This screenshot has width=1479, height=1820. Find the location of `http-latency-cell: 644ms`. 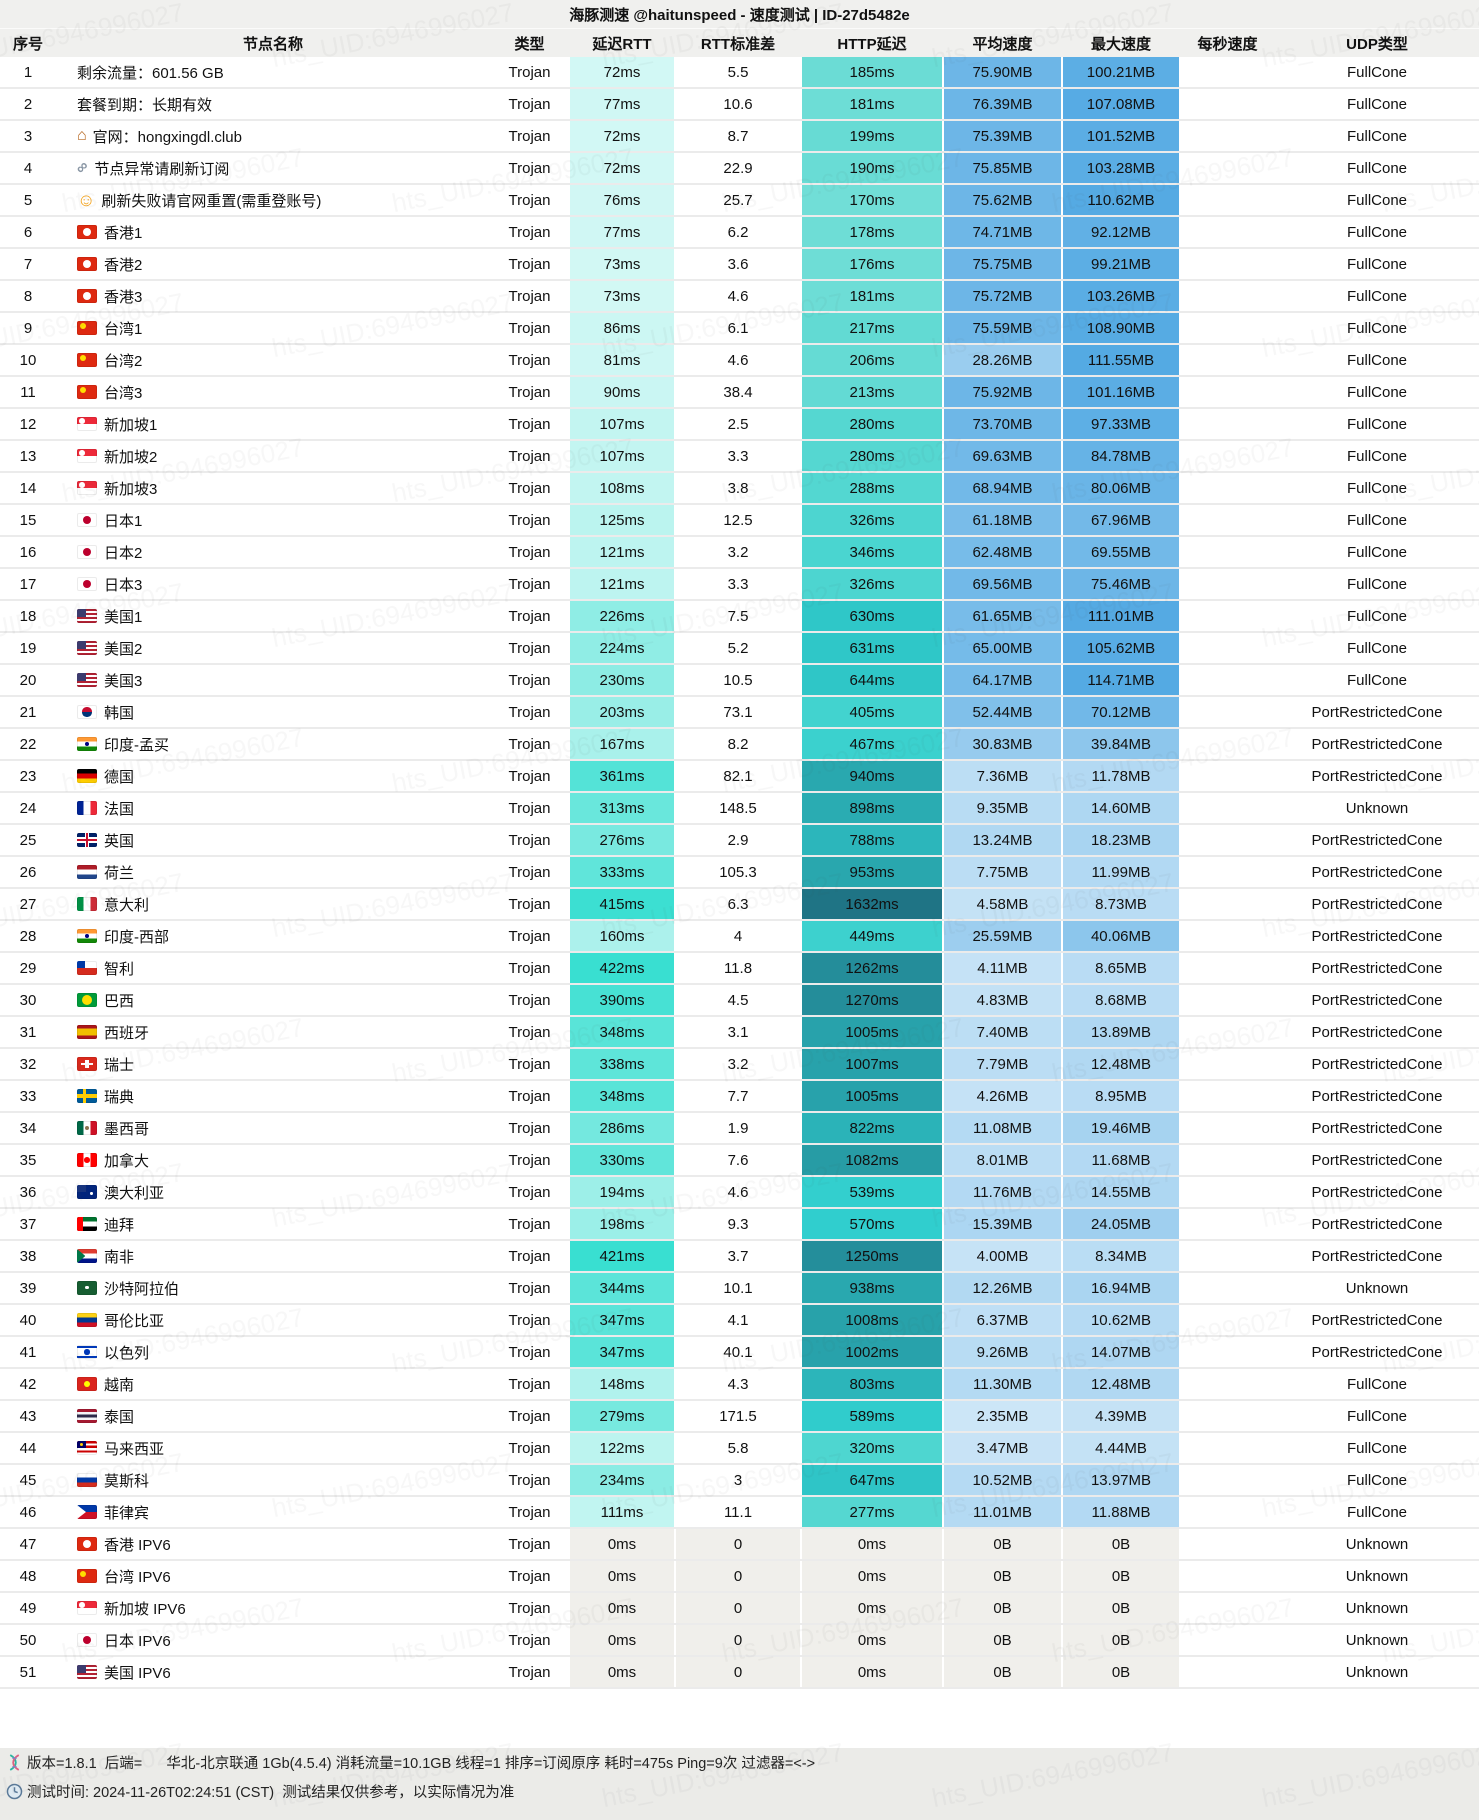

http-latency-cell: 644ms is located at coordinates (872, 680).